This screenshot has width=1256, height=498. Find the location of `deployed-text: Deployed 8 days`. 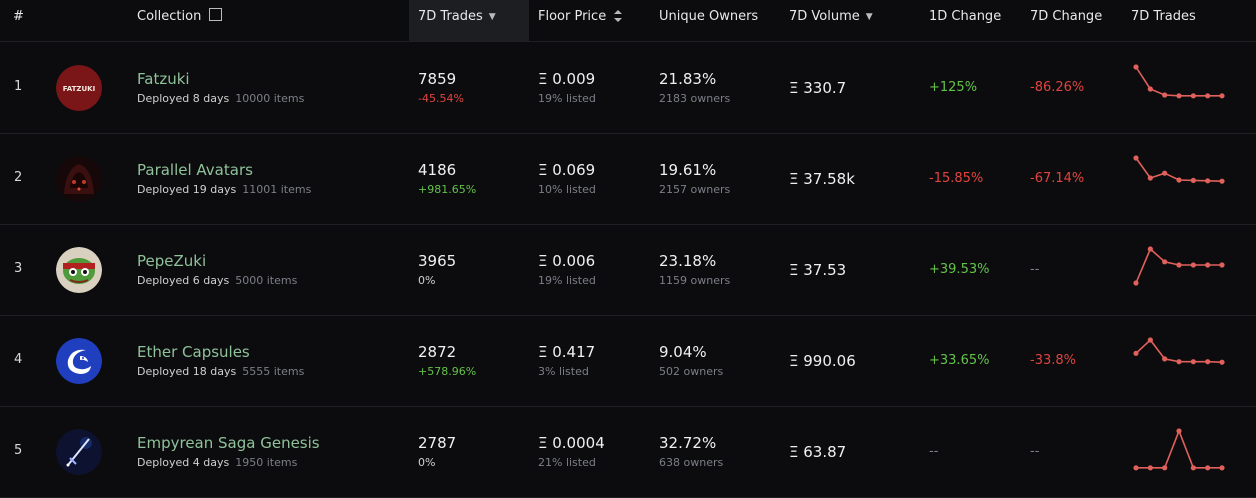

deployed-text: Deployed 8 days is located at coordinates (183, 98).